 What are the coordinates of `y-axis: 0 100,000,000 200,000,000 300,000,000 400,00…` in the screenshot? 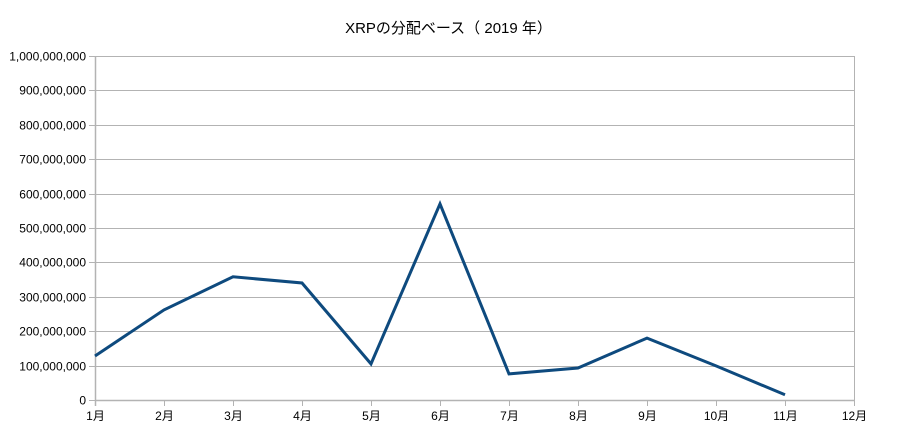 It's located at (53, 229).